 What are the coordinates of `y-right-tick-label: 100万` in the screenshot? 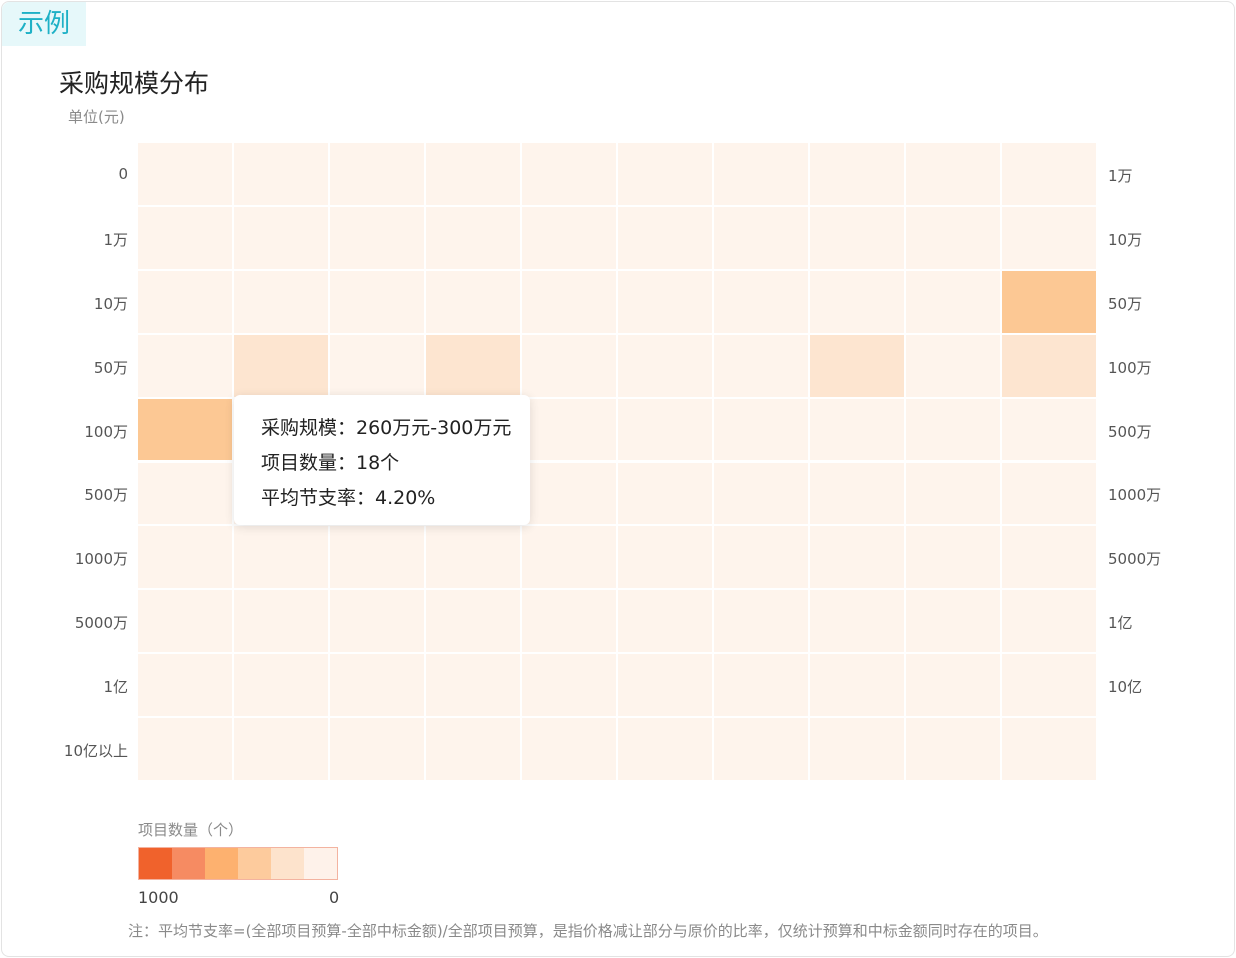 It's located at (1130, 367).